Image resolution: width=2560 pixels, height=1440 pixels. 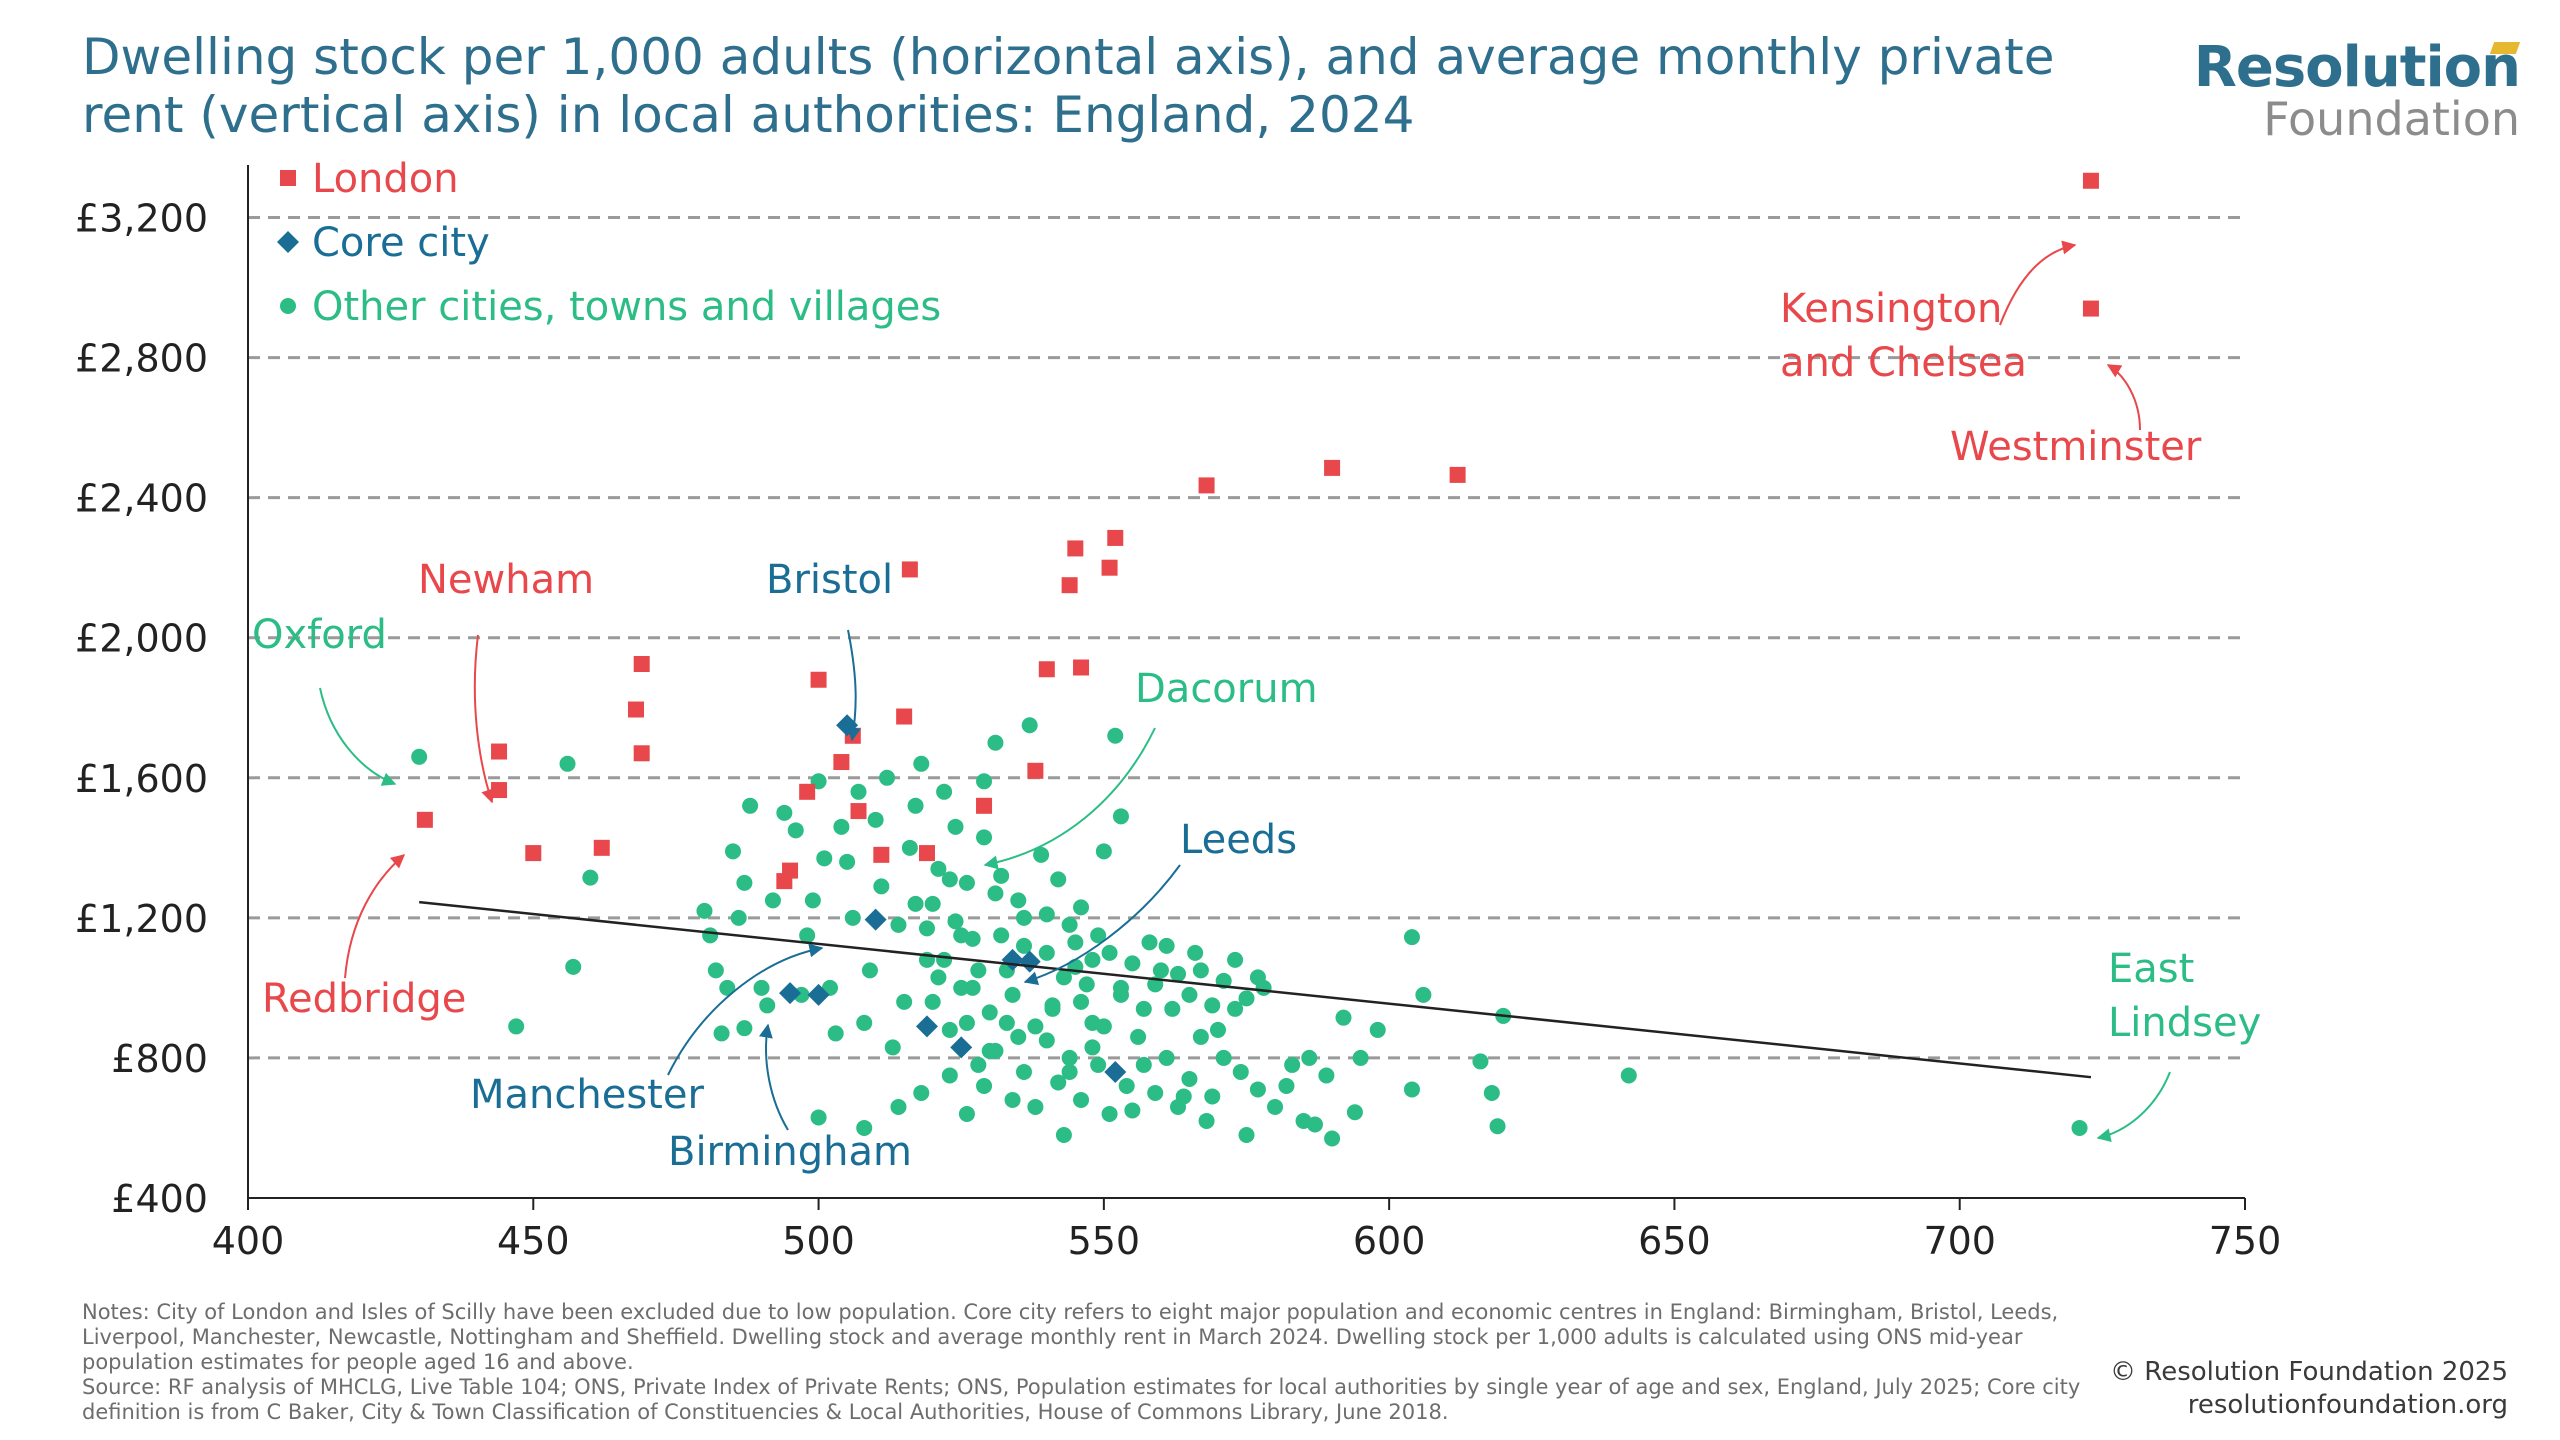 What do you see at coordinates (401, 243) in the screenshot?
I see `legend-label: Core city` at bounding box center [401, 243].